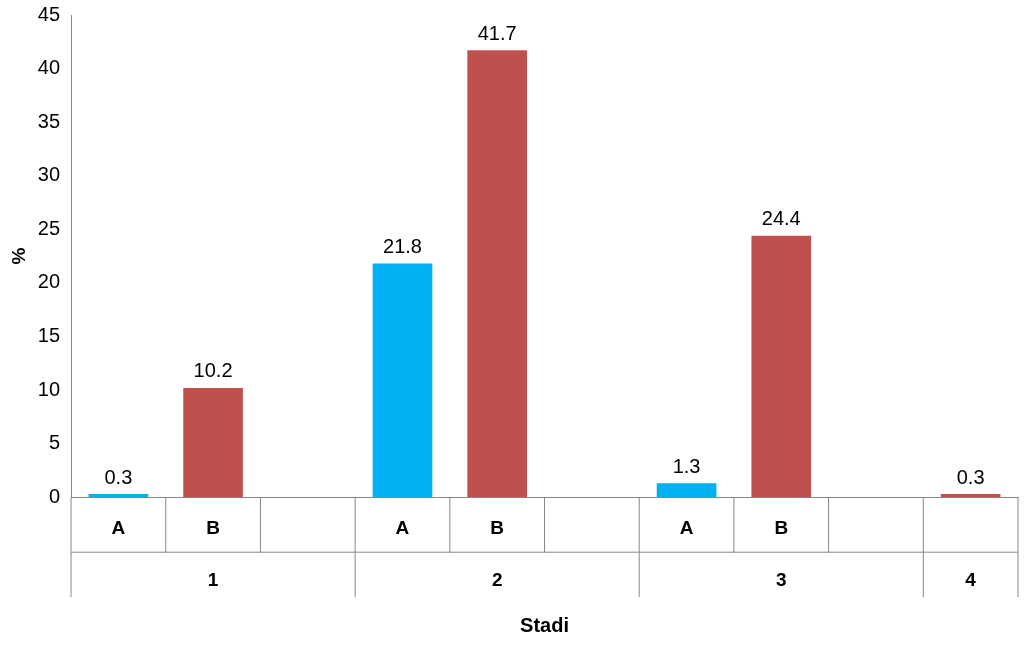  What do you see at coordinates (18, 256) in the screenshot?
I see `y-axis-title: %` at bounding box center [18, 256].